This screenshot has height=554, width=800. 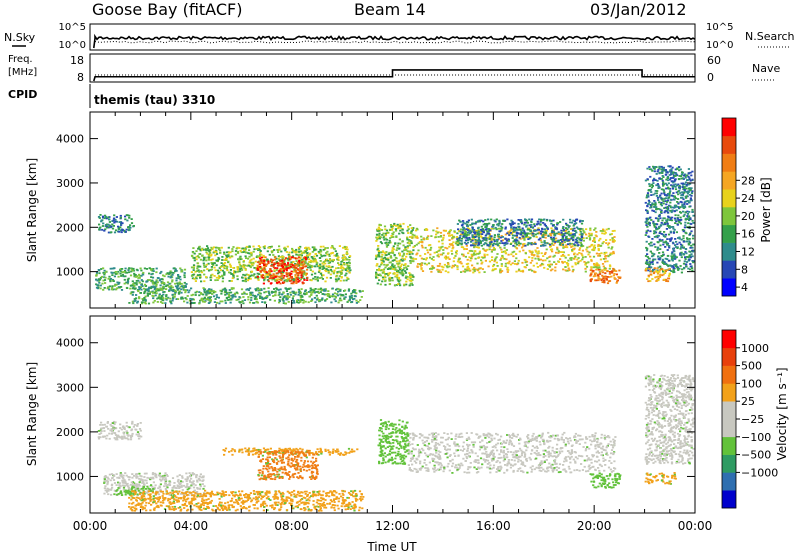 What do you see at coordinates (714, 60) in the screenshot?
I see `nave-tick-top: 60` at bounding box center [714, 60].